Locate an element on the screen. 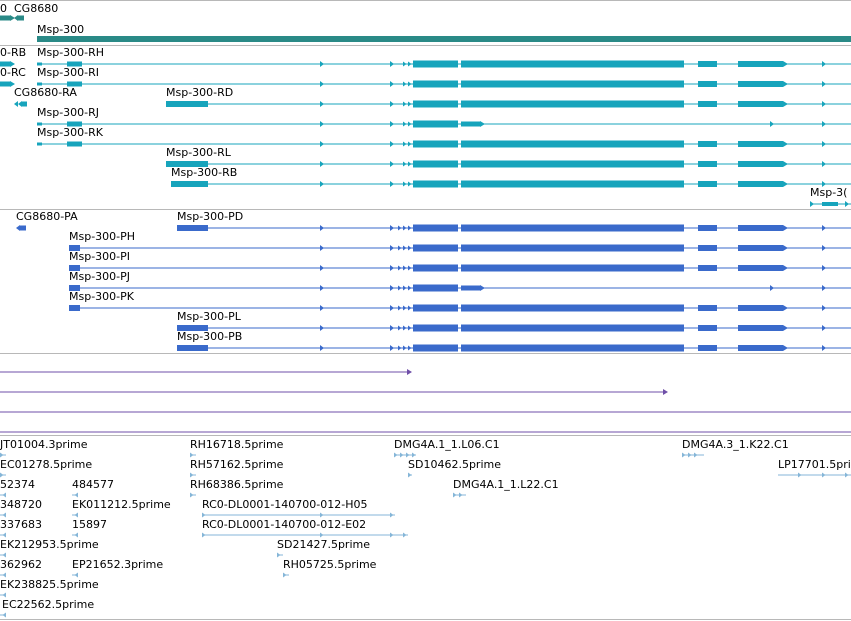  est-label: EK212953.5prime is located at coordinates (49, 544).